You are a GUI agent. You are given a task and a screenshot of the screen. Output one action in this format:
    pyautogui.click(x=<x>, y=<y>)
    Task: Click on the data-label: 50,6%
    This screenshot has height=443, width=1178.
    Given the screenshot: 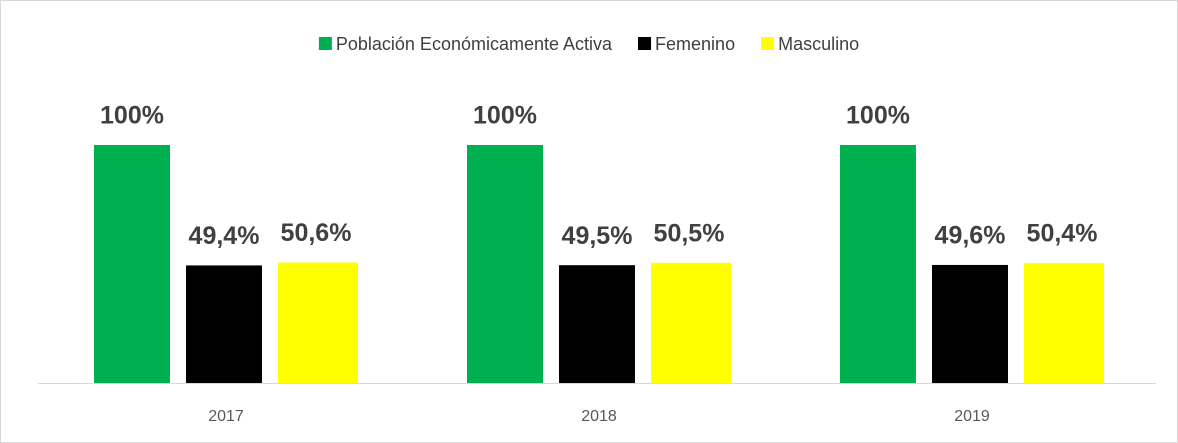 What is the action you would take?
    pyautogui.click(x=316, y=233)
    